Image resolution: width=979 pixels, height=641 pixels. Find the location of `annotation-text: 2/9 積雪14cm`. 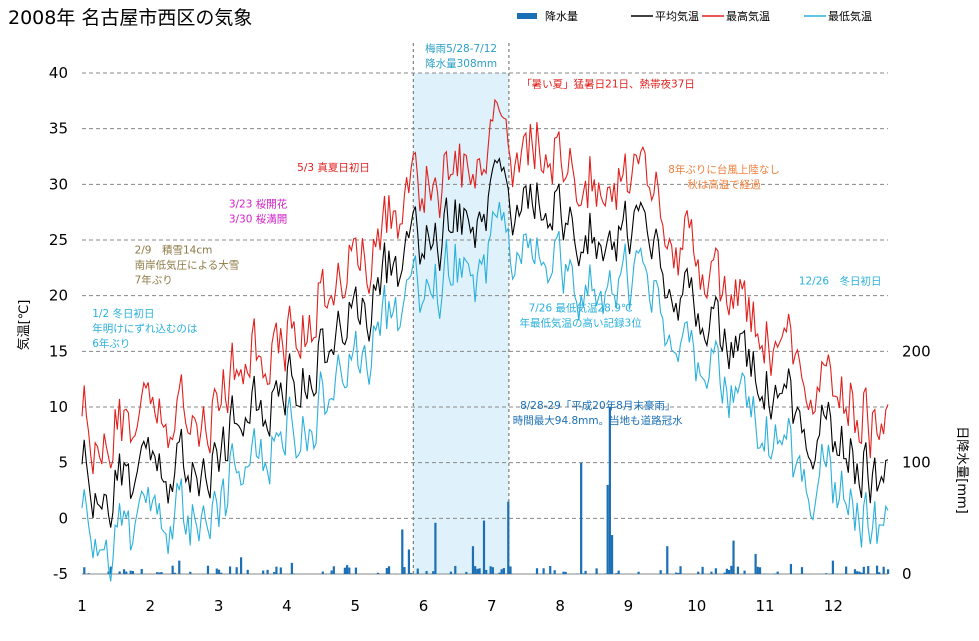

annotation-text: 2/9 積雪14cm is located at coordinates (174, 249).